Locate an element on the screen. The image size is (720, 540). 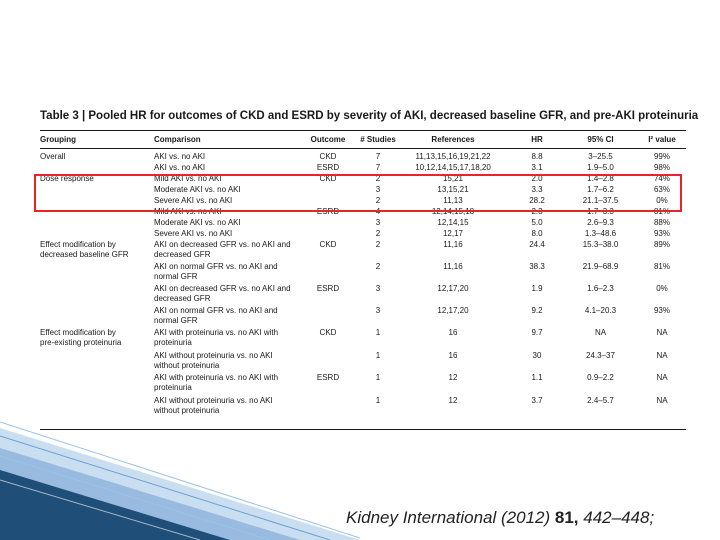
cell-hr: 3.3 is located at coordinates (537, 189).